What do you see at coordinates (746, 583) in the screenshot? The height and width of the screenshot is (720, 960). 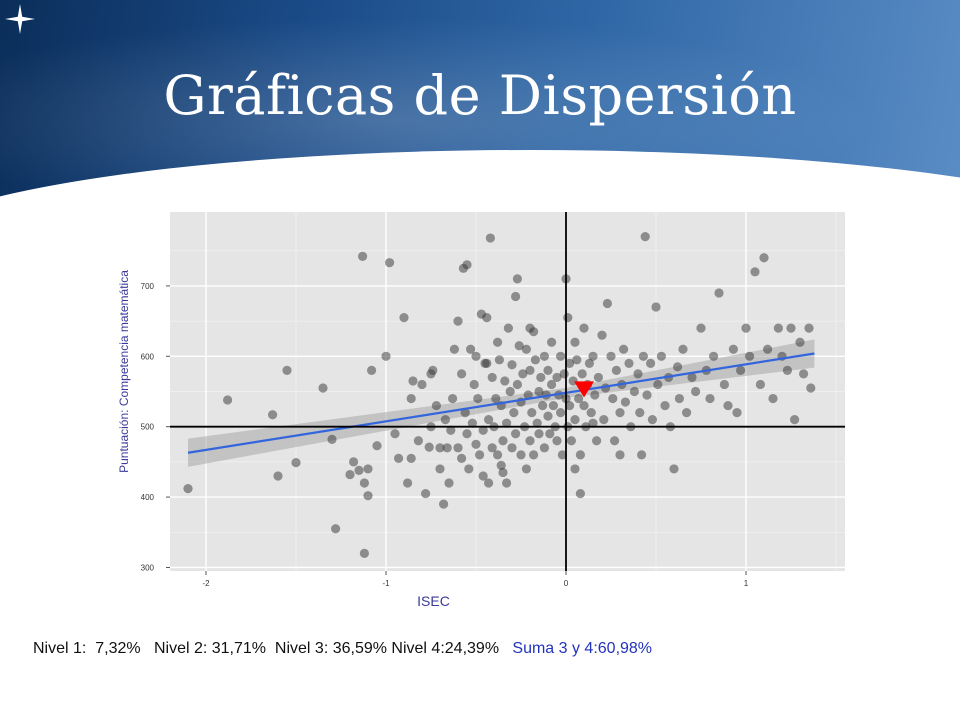 I see `x-tick-label: 1` at bounding box center [746, 583].